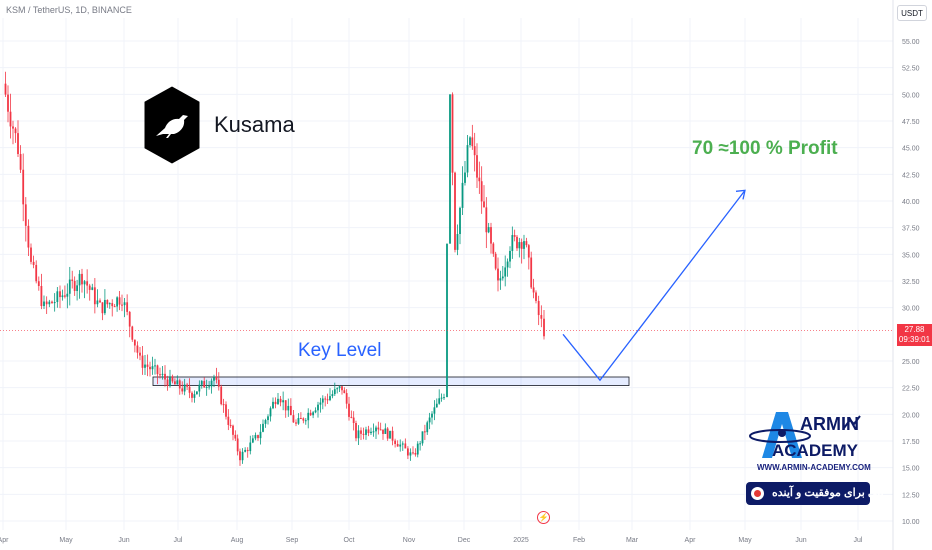 The image size is (932, 550). I want to click on last-price-label: 27.88 09:39:01, so click(914, 335).